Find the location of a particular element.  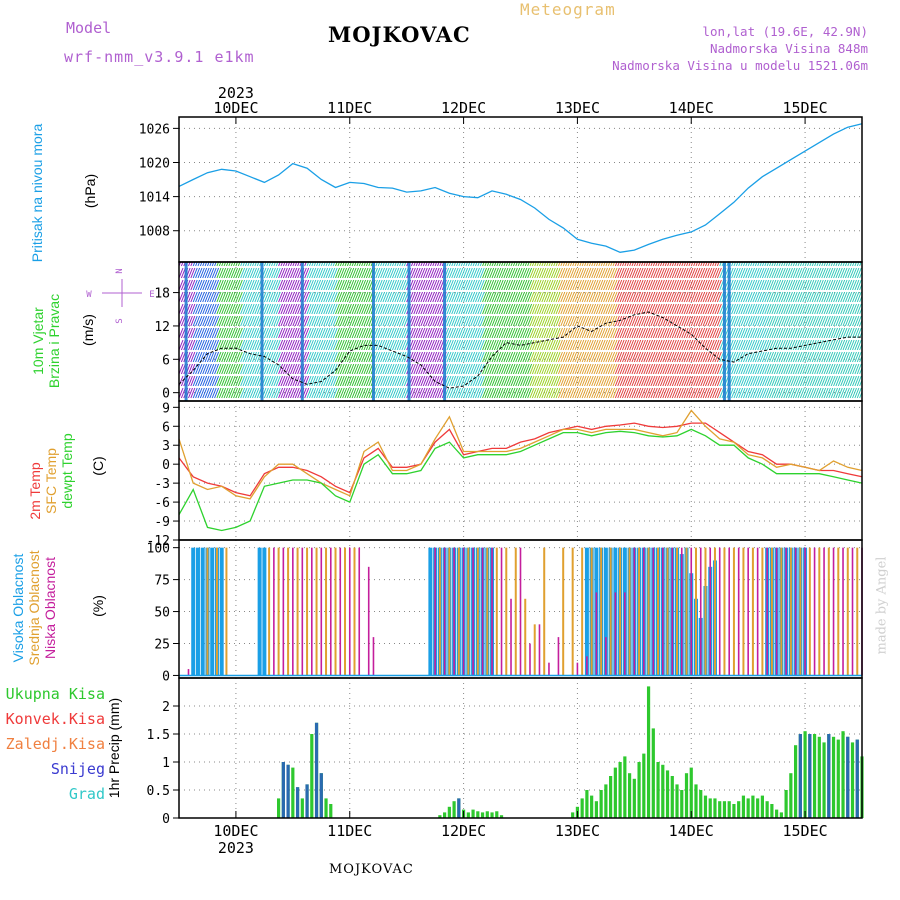

ytick-label: 50 is located at coordinates (162, 613).